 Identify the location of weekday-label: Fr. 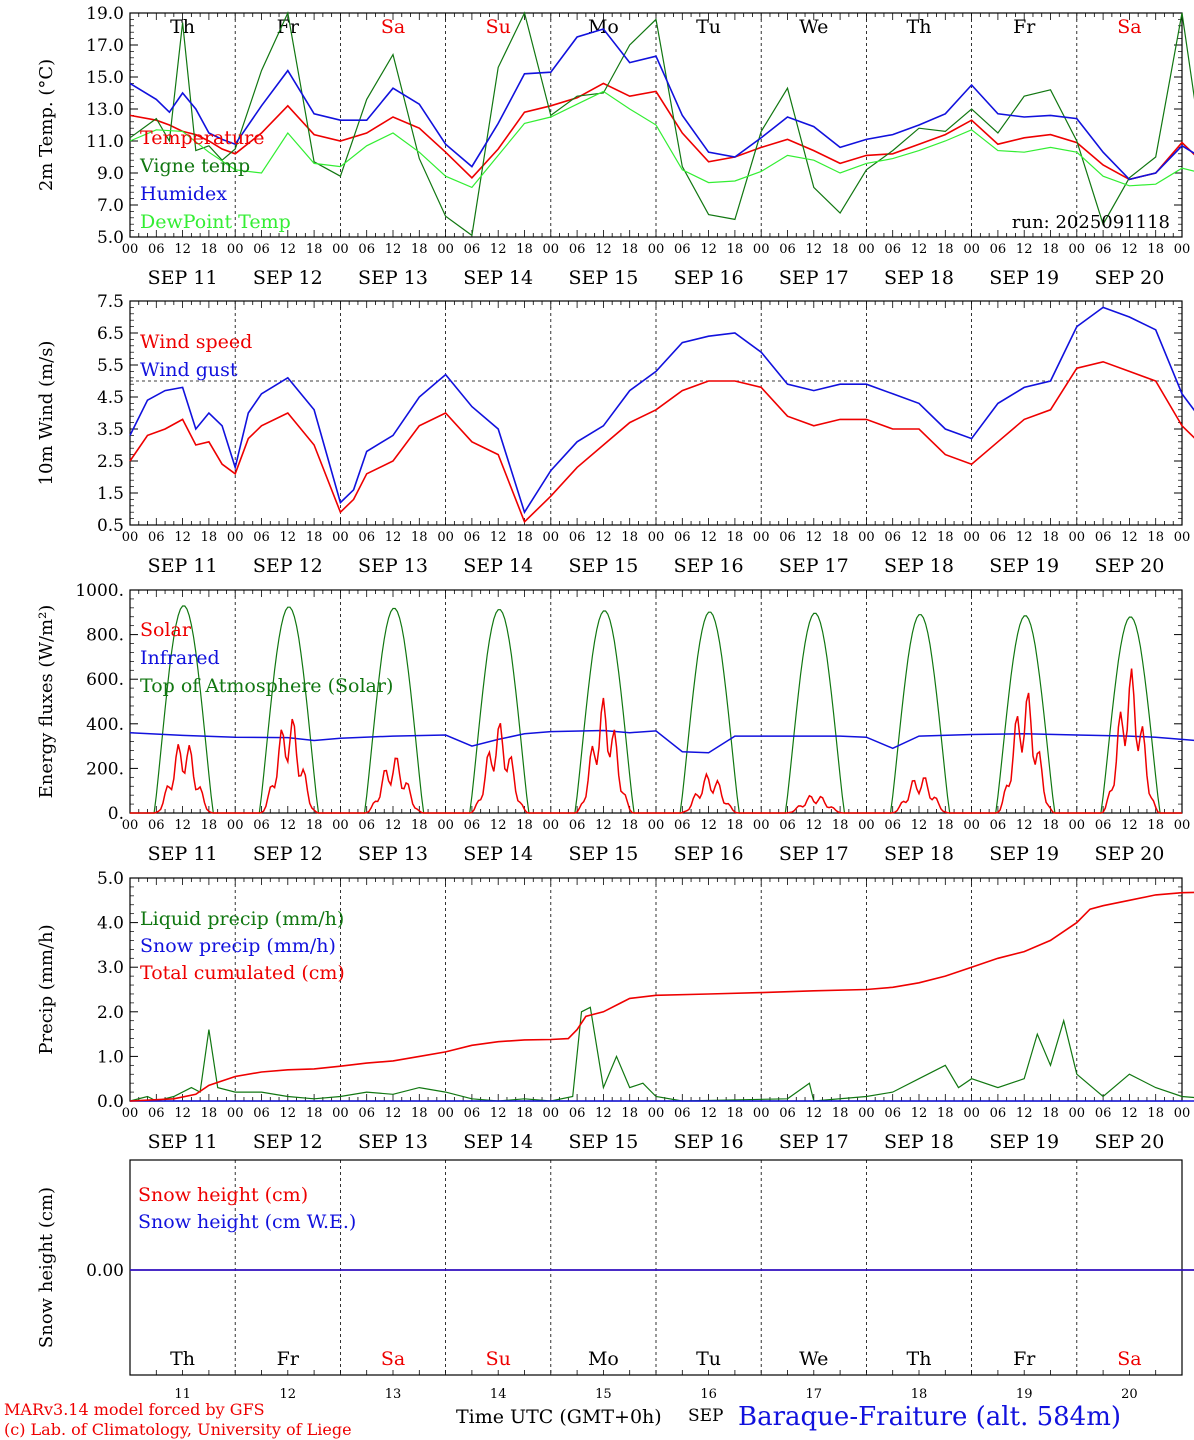
(1024, 27).